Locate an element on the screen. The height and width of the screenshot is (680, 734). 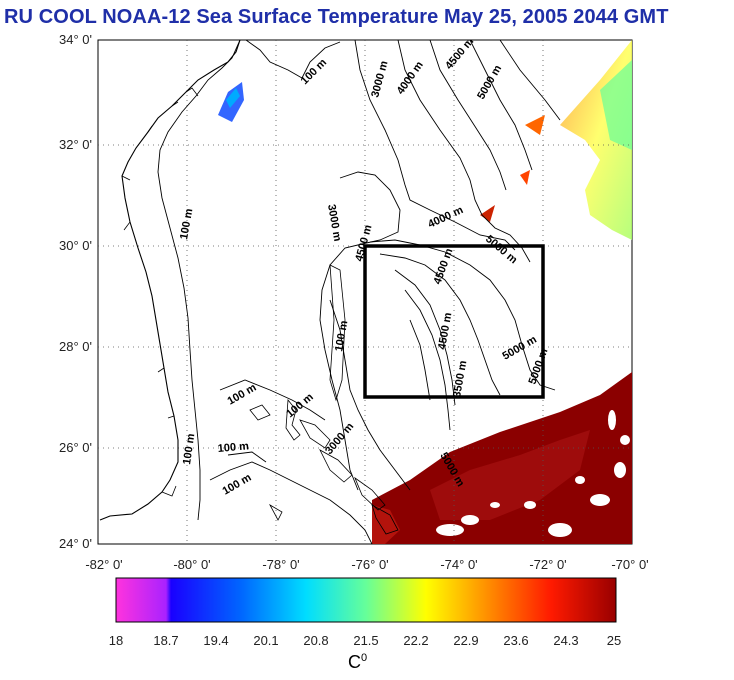
lat-tick-label: 30° 0' is located at coordinates (75, 245).